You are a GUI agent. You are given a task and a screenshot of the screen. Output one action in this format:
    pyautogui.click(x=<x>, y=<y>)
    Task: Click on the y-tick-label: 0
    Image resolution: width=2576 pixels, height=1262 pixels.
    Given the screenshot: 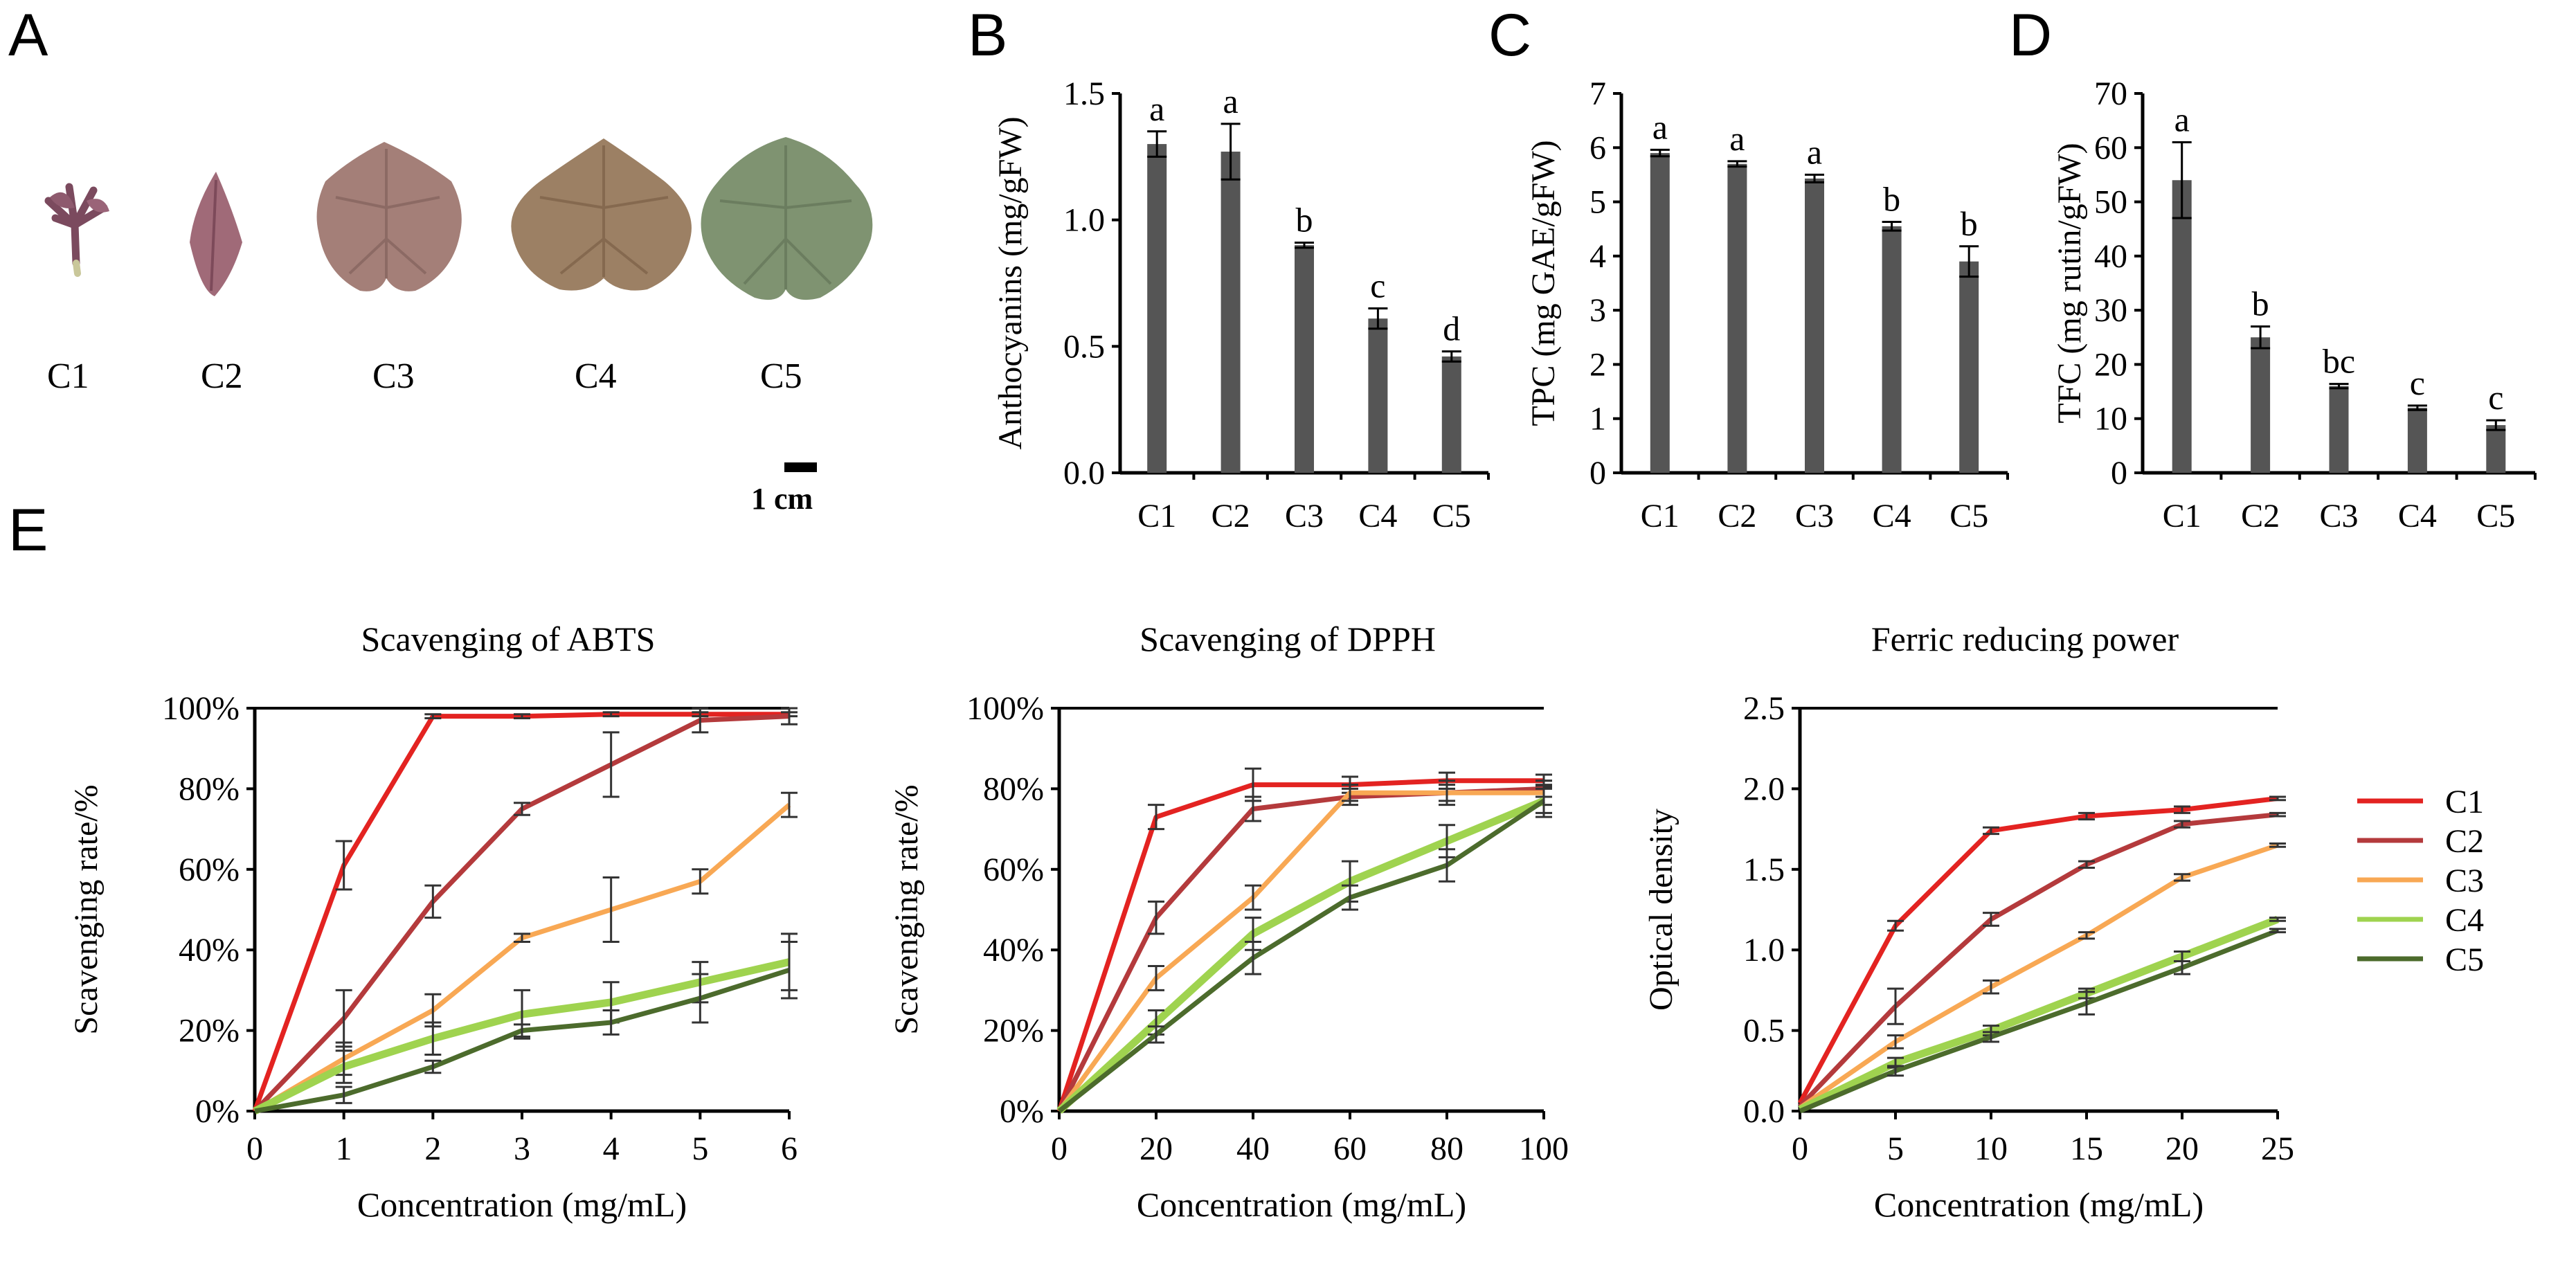 What is the action you would take?
    pyautogui.click(x=1597, y=473)
    